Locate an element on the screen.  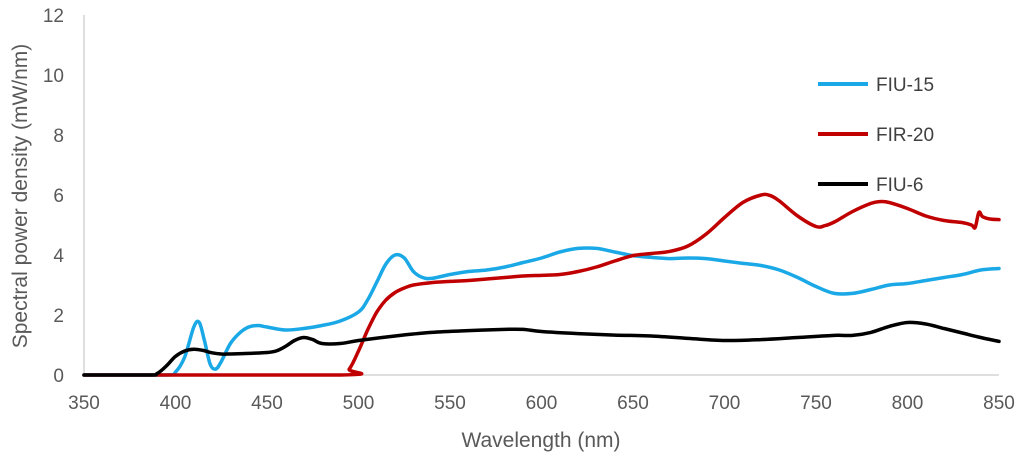
legend-label-fiu-6: FIU-6 is located at coordinates (900, 185).